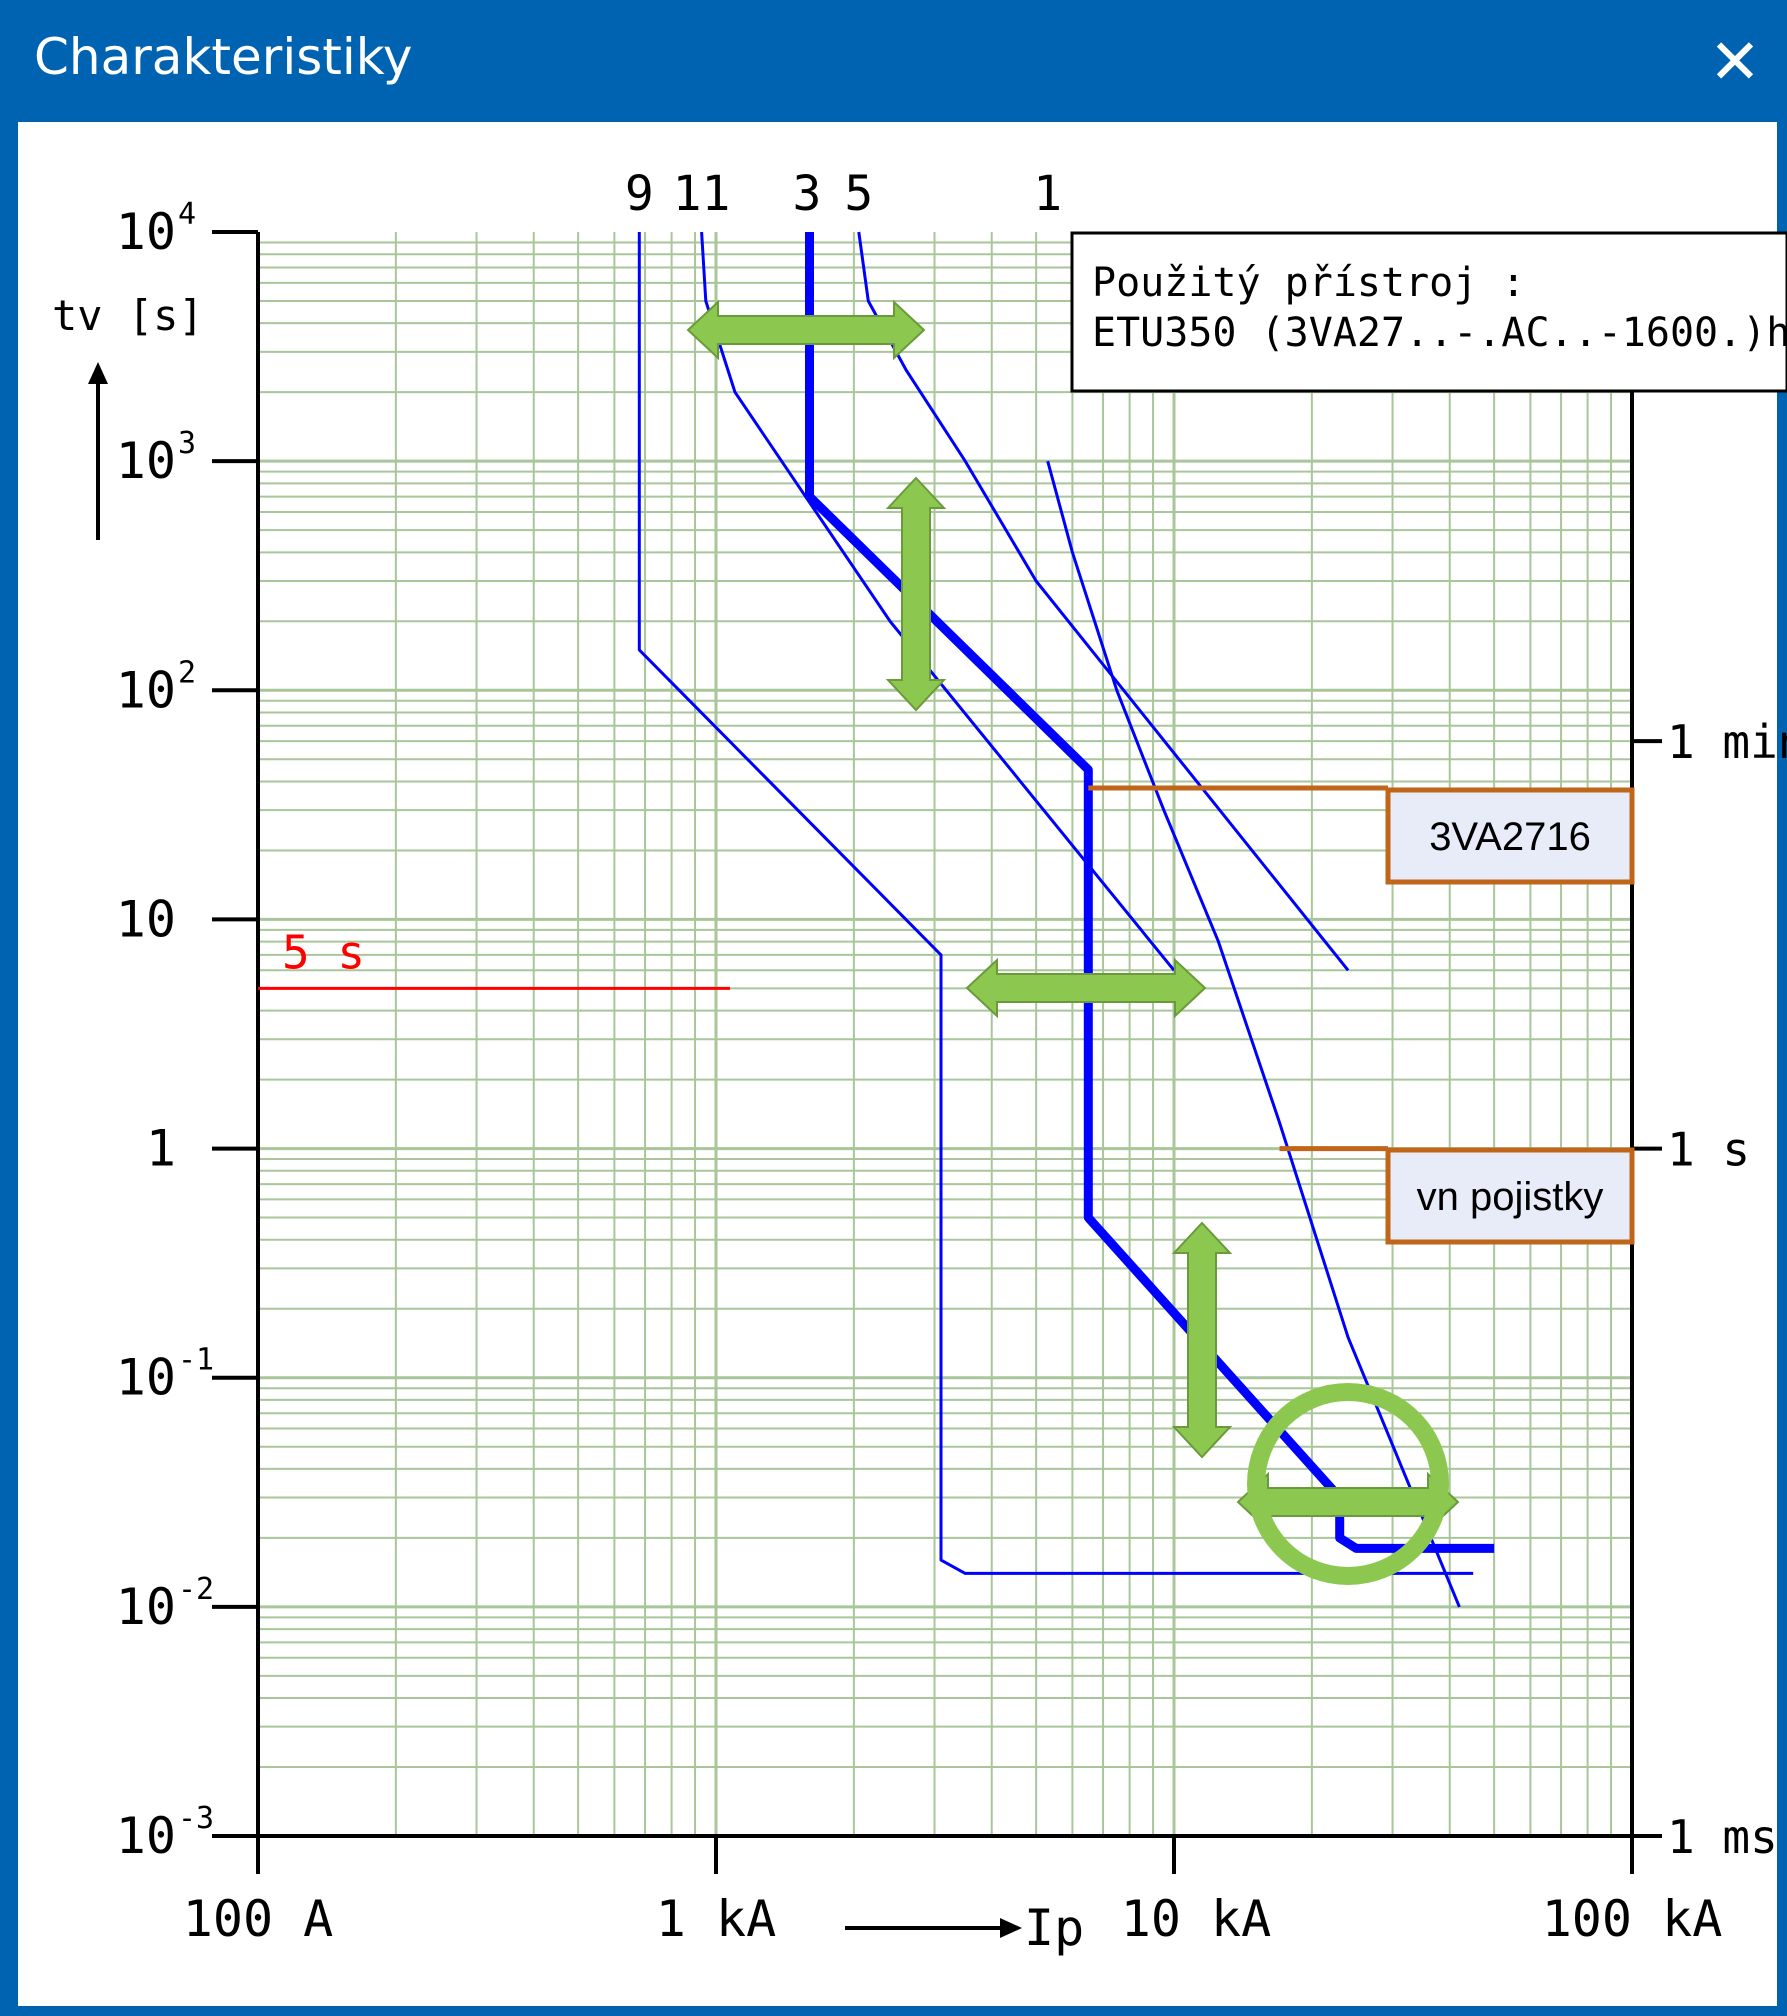  Describe the element at coordinates (1708, 1150) in the screenshot. I see `right-tick-label: 1 s` at that location.